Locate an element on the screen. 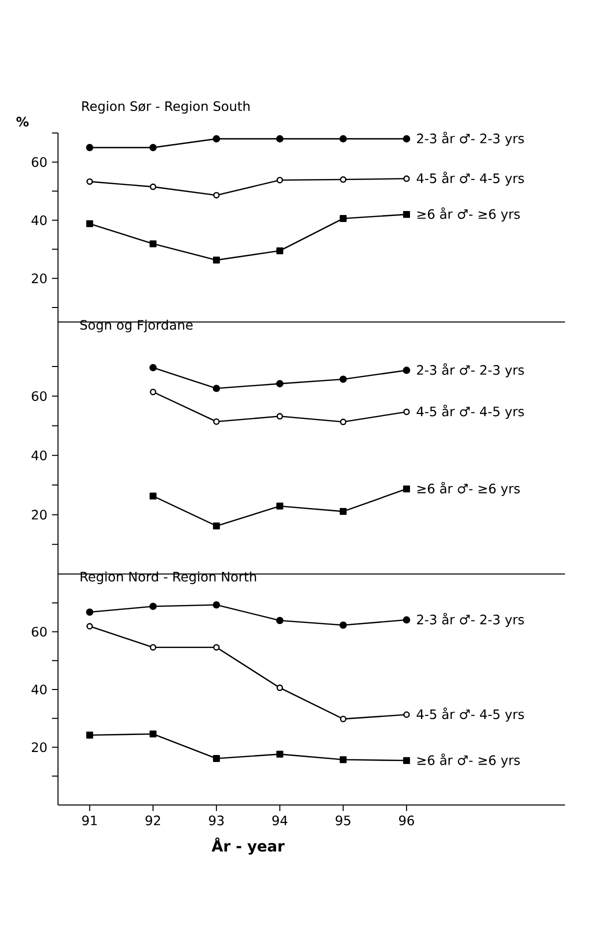 The width and height of the screenshot is (610, 946). x-tick-label: 92 is located at coordinates (153, 821).